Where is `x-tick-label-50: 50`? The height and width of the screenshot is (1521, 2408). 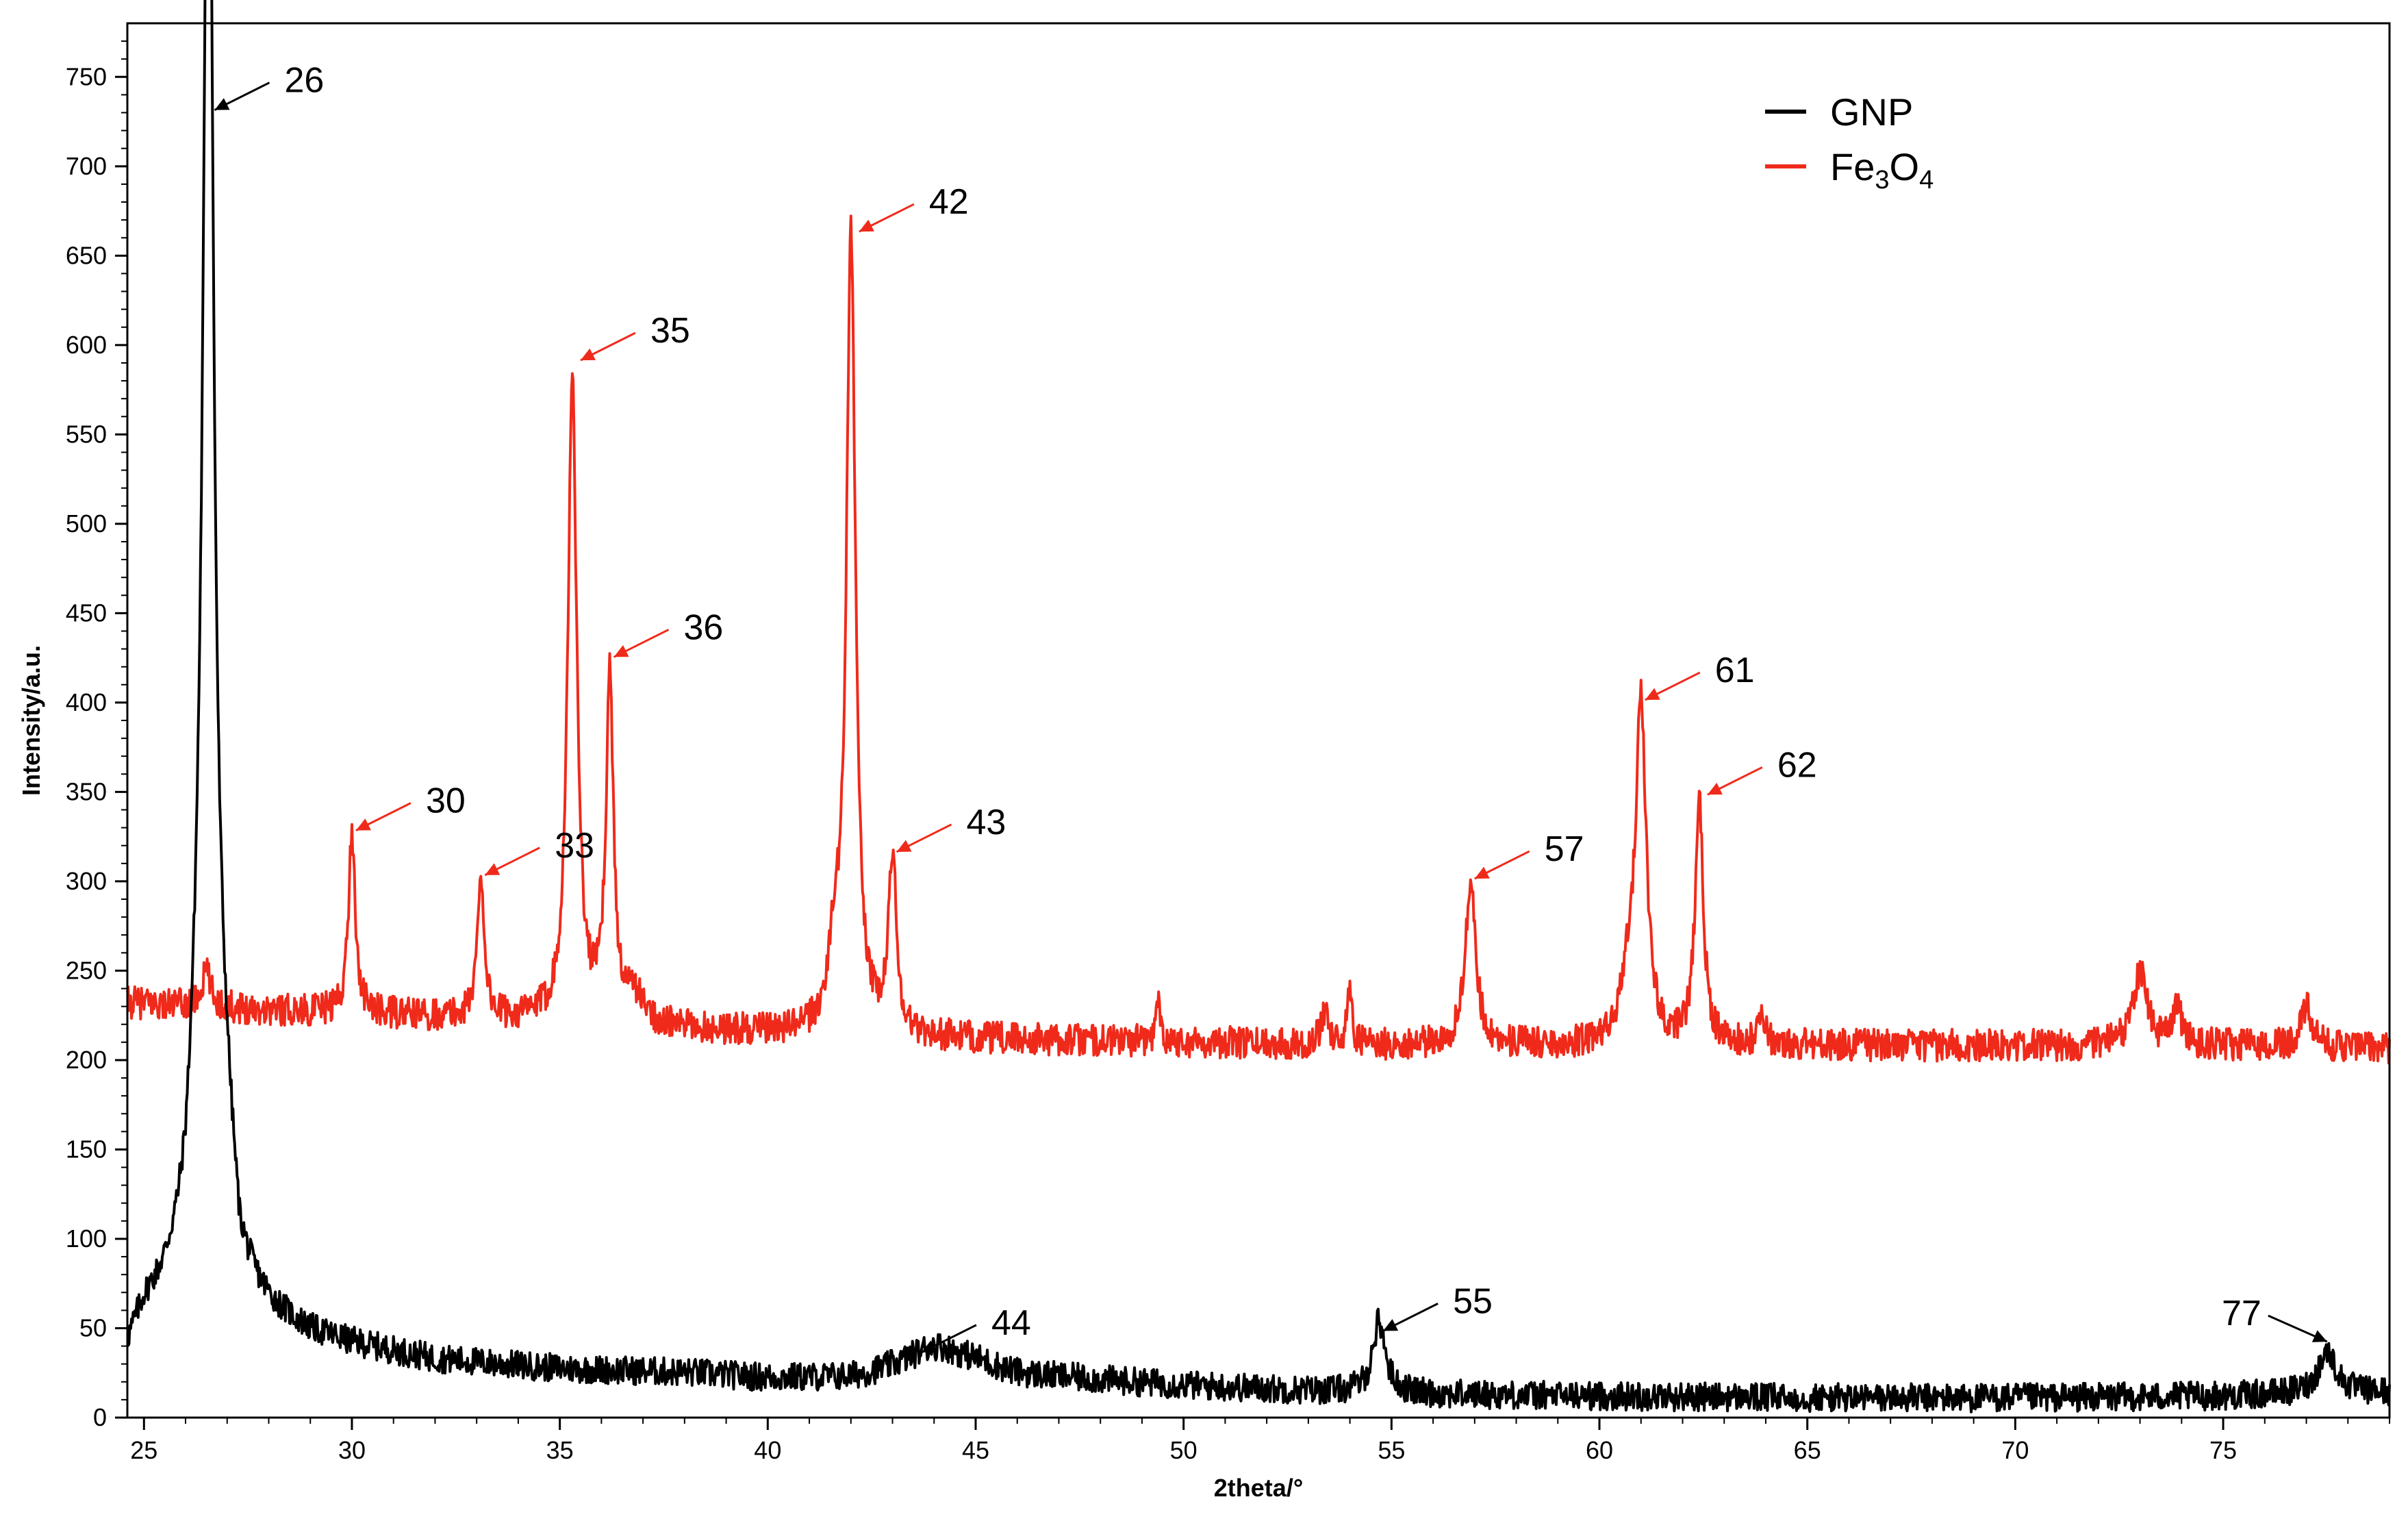
x-tick-label-50: 50 is located at coordinates (1183, 1450).